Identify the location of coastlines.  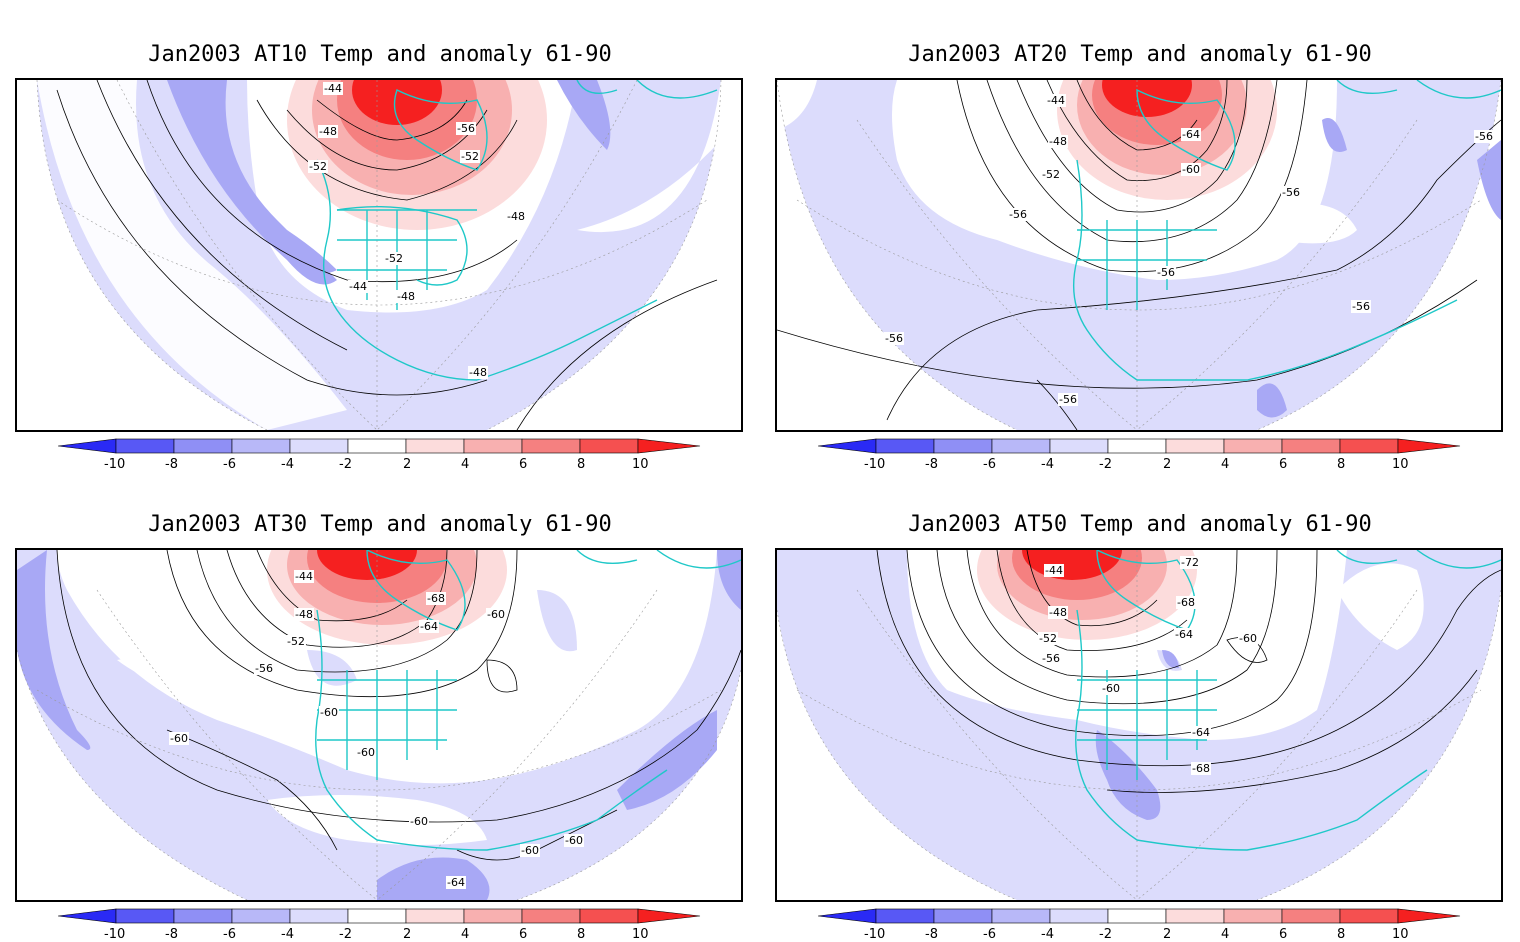
(528, 700).